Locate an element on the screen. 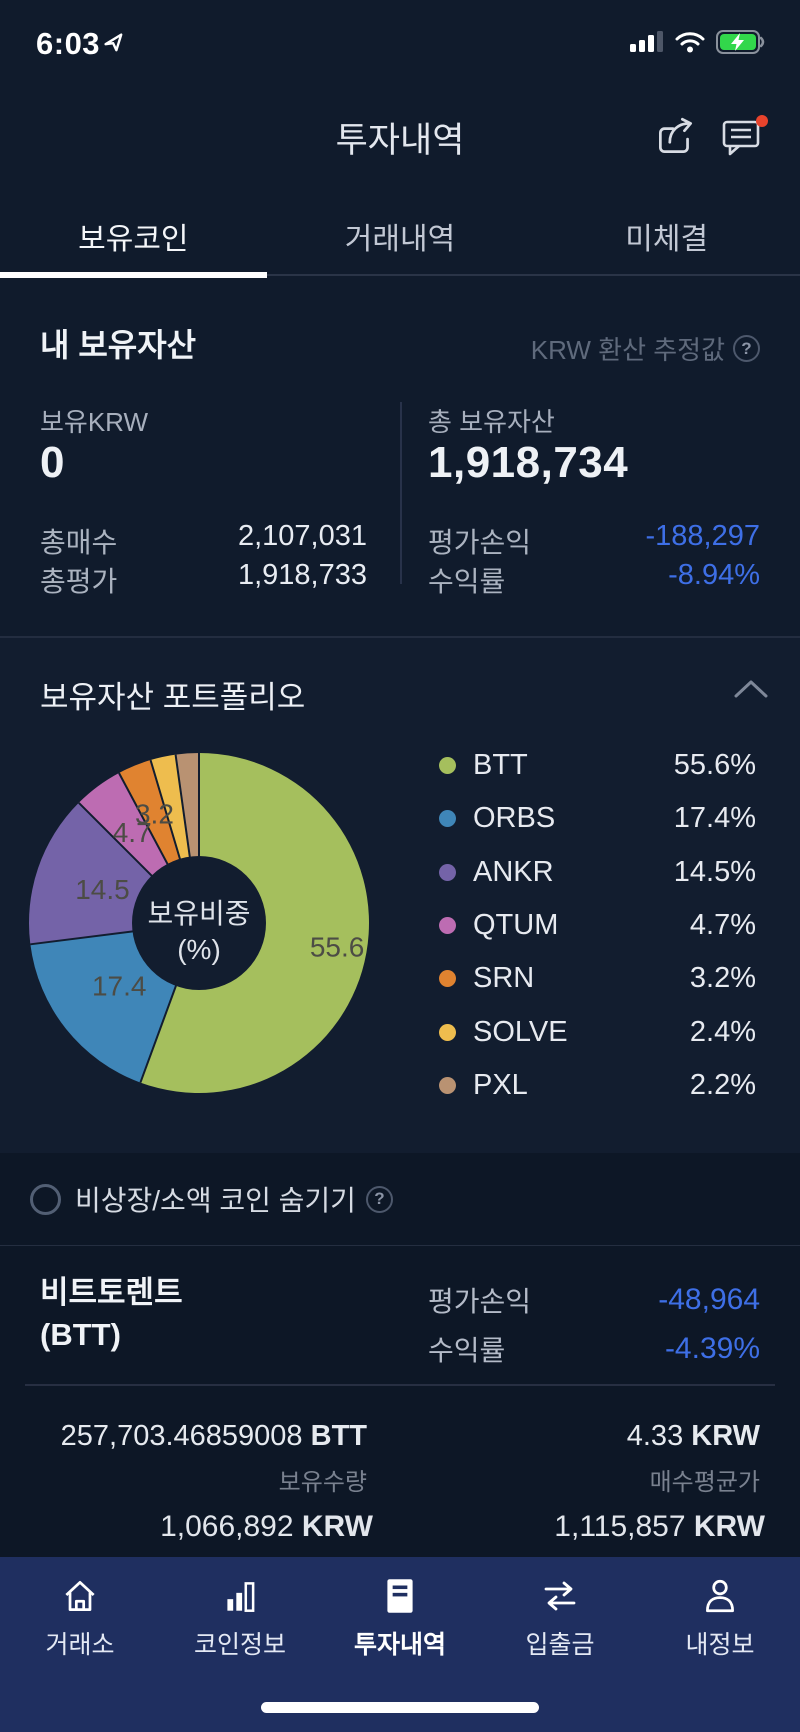 The image size is (800, 1732). active-tab-underline is located at coordinates (133, 275).